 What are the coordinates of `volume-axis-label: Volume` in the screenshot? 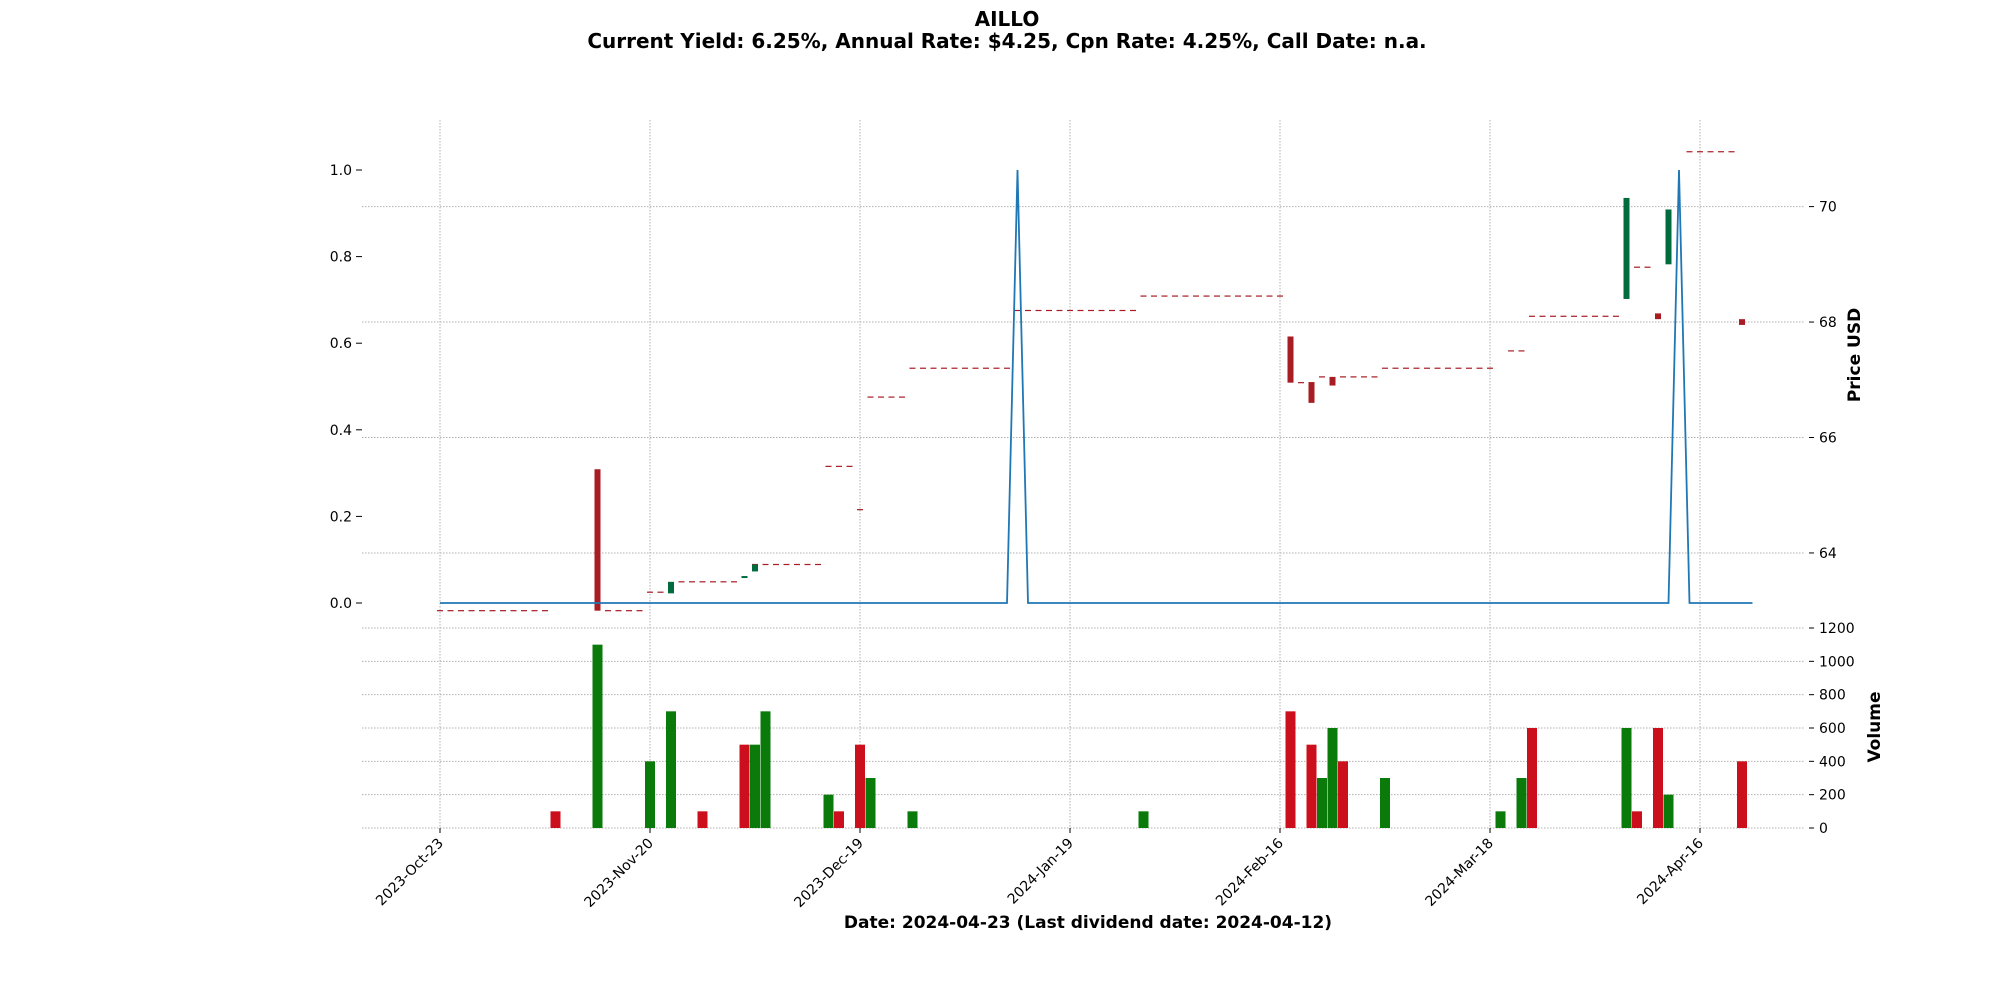 It's located at (1875, 726).